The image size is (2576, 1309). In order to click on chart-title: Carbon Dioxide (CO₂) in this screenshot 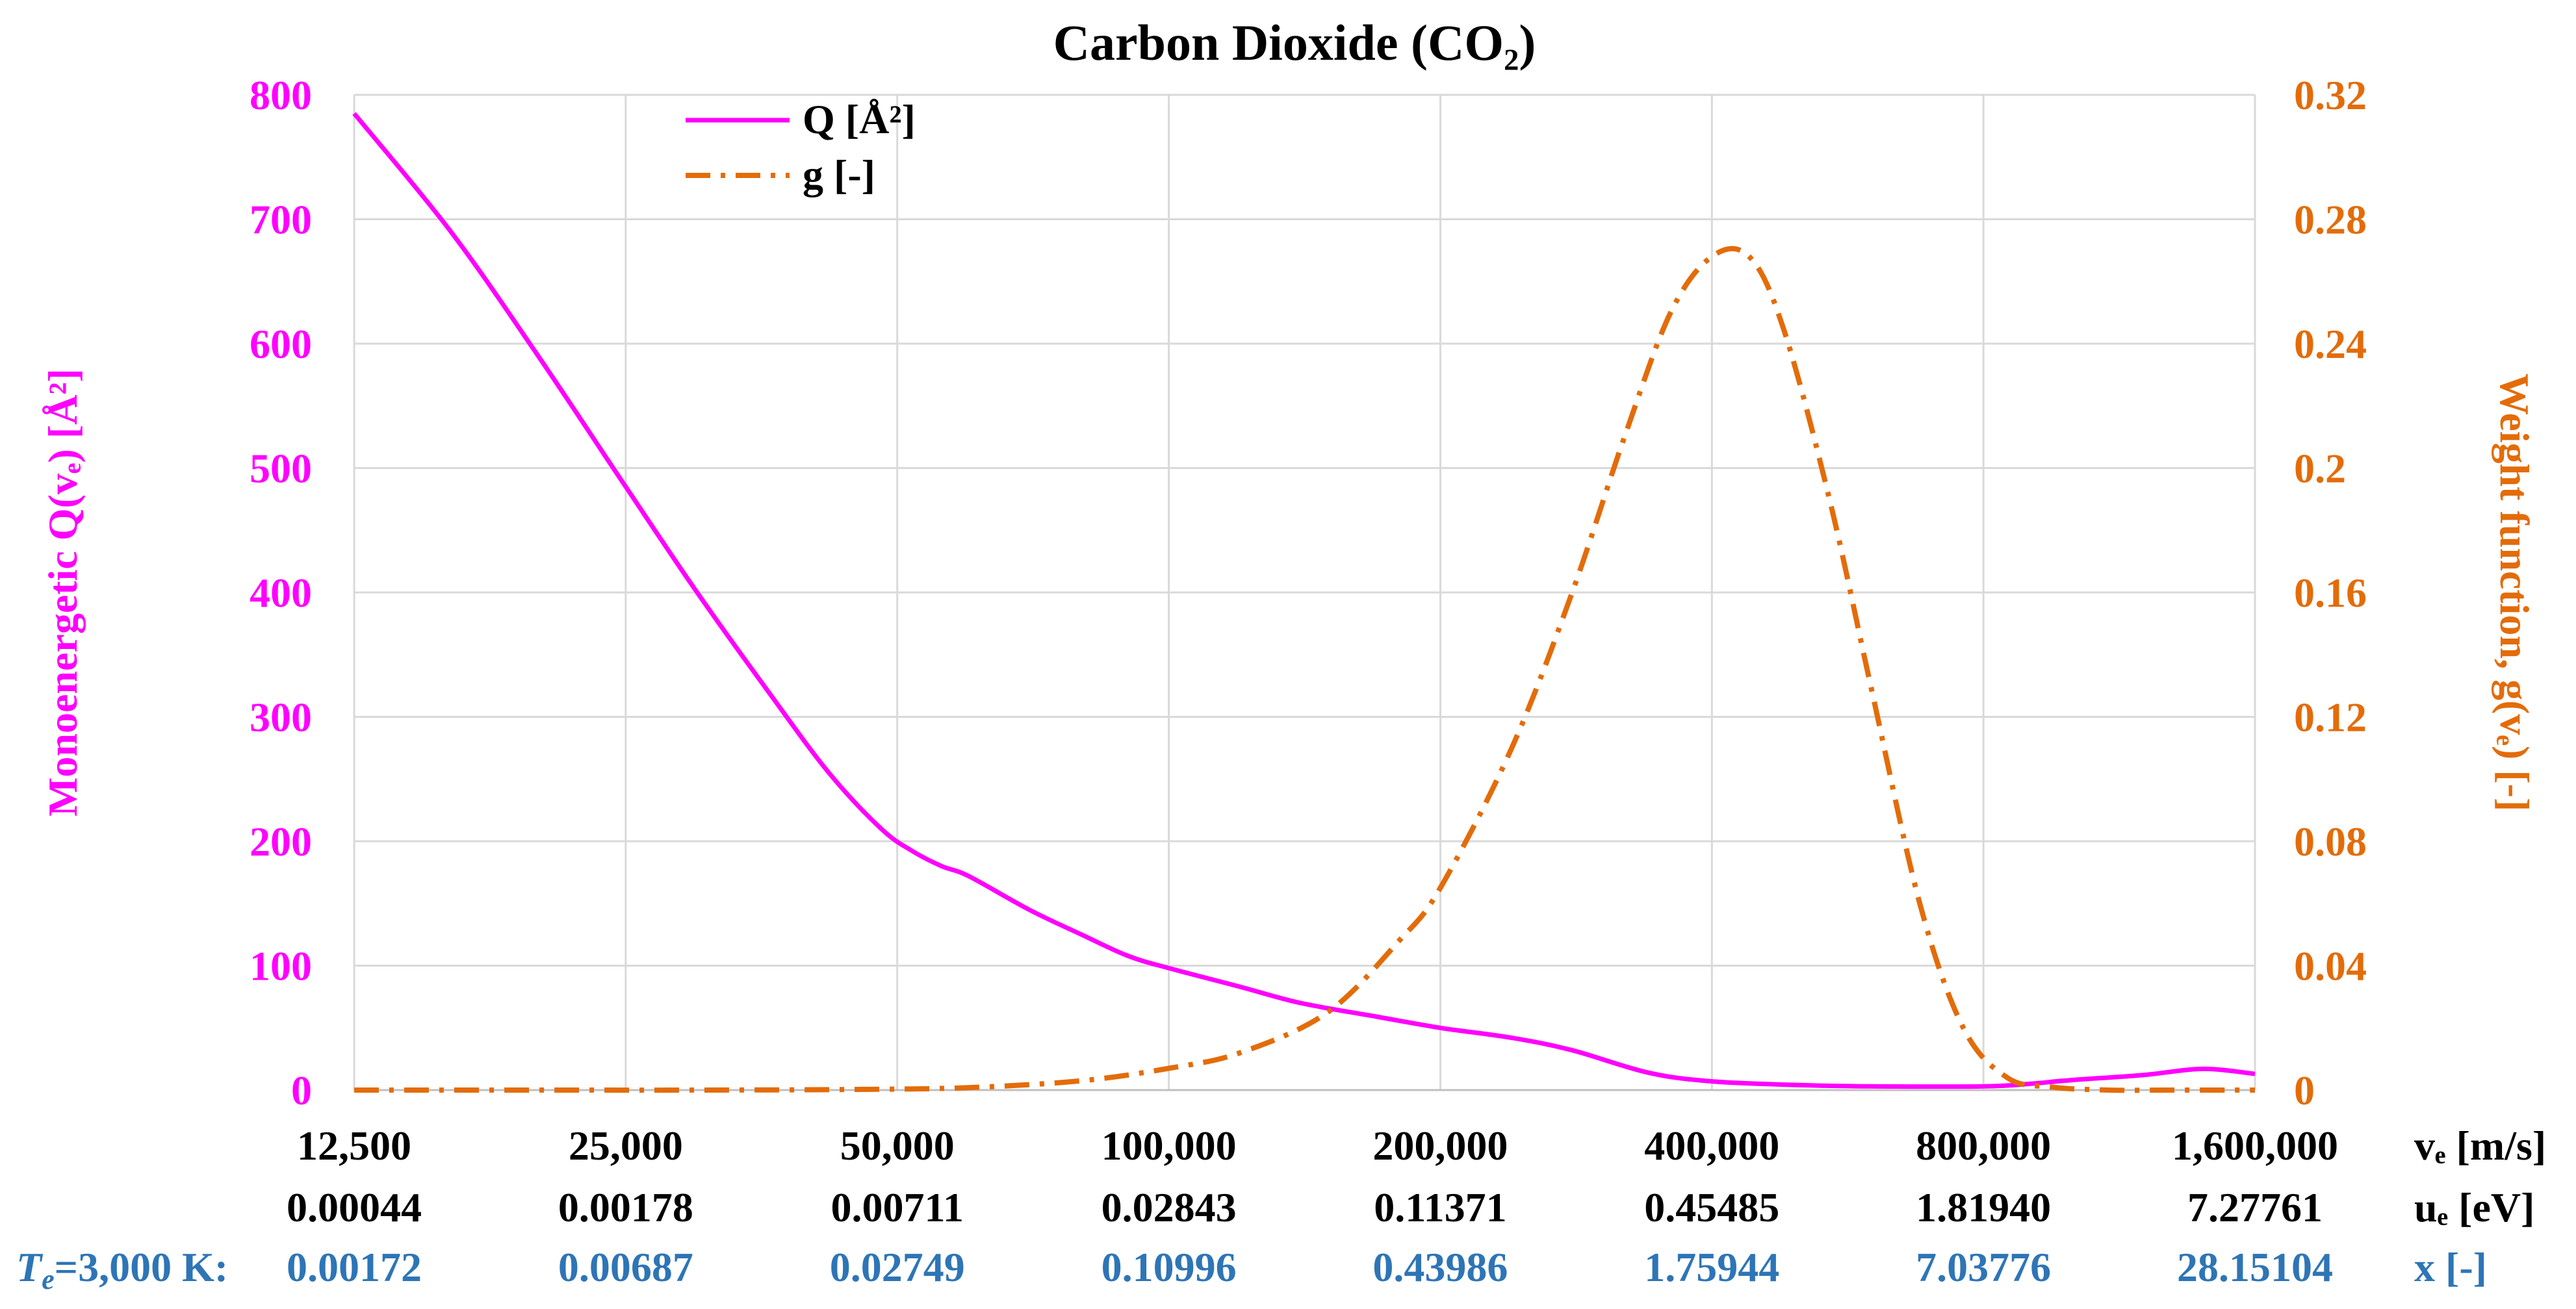, I will do `click(1294, 42)`.